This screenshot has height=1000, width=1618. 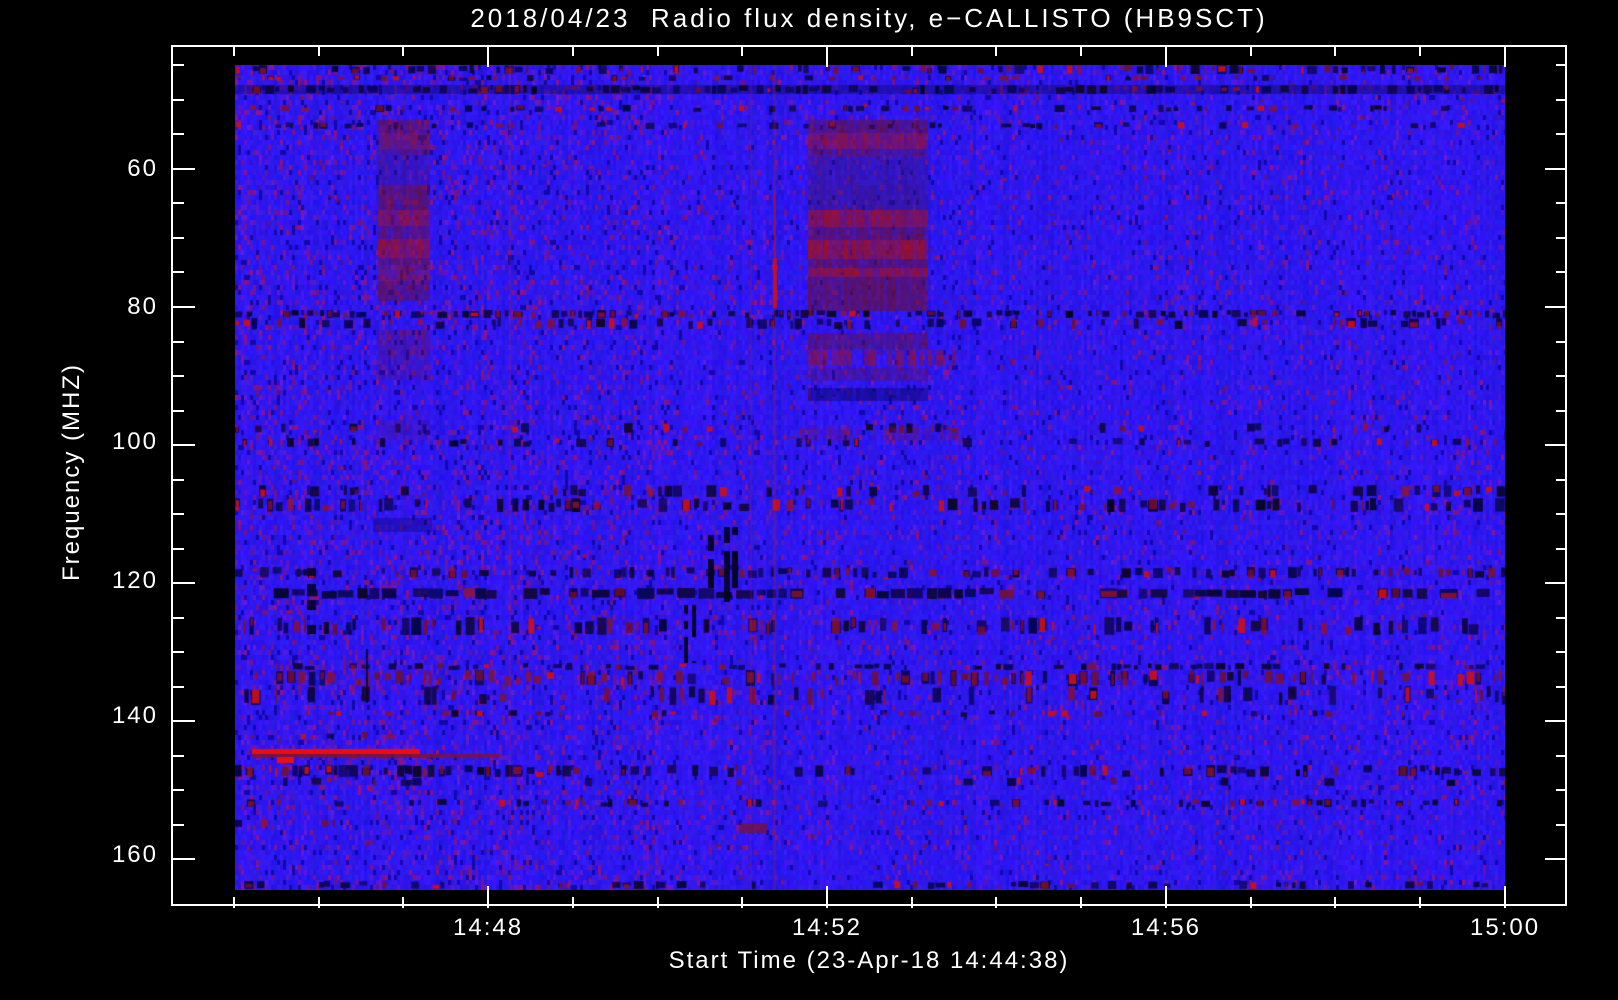 What do you see at coordinates (134, 441) in the screenshot?
I see `y-tick-label: 100` at bounding box center [134, 441].